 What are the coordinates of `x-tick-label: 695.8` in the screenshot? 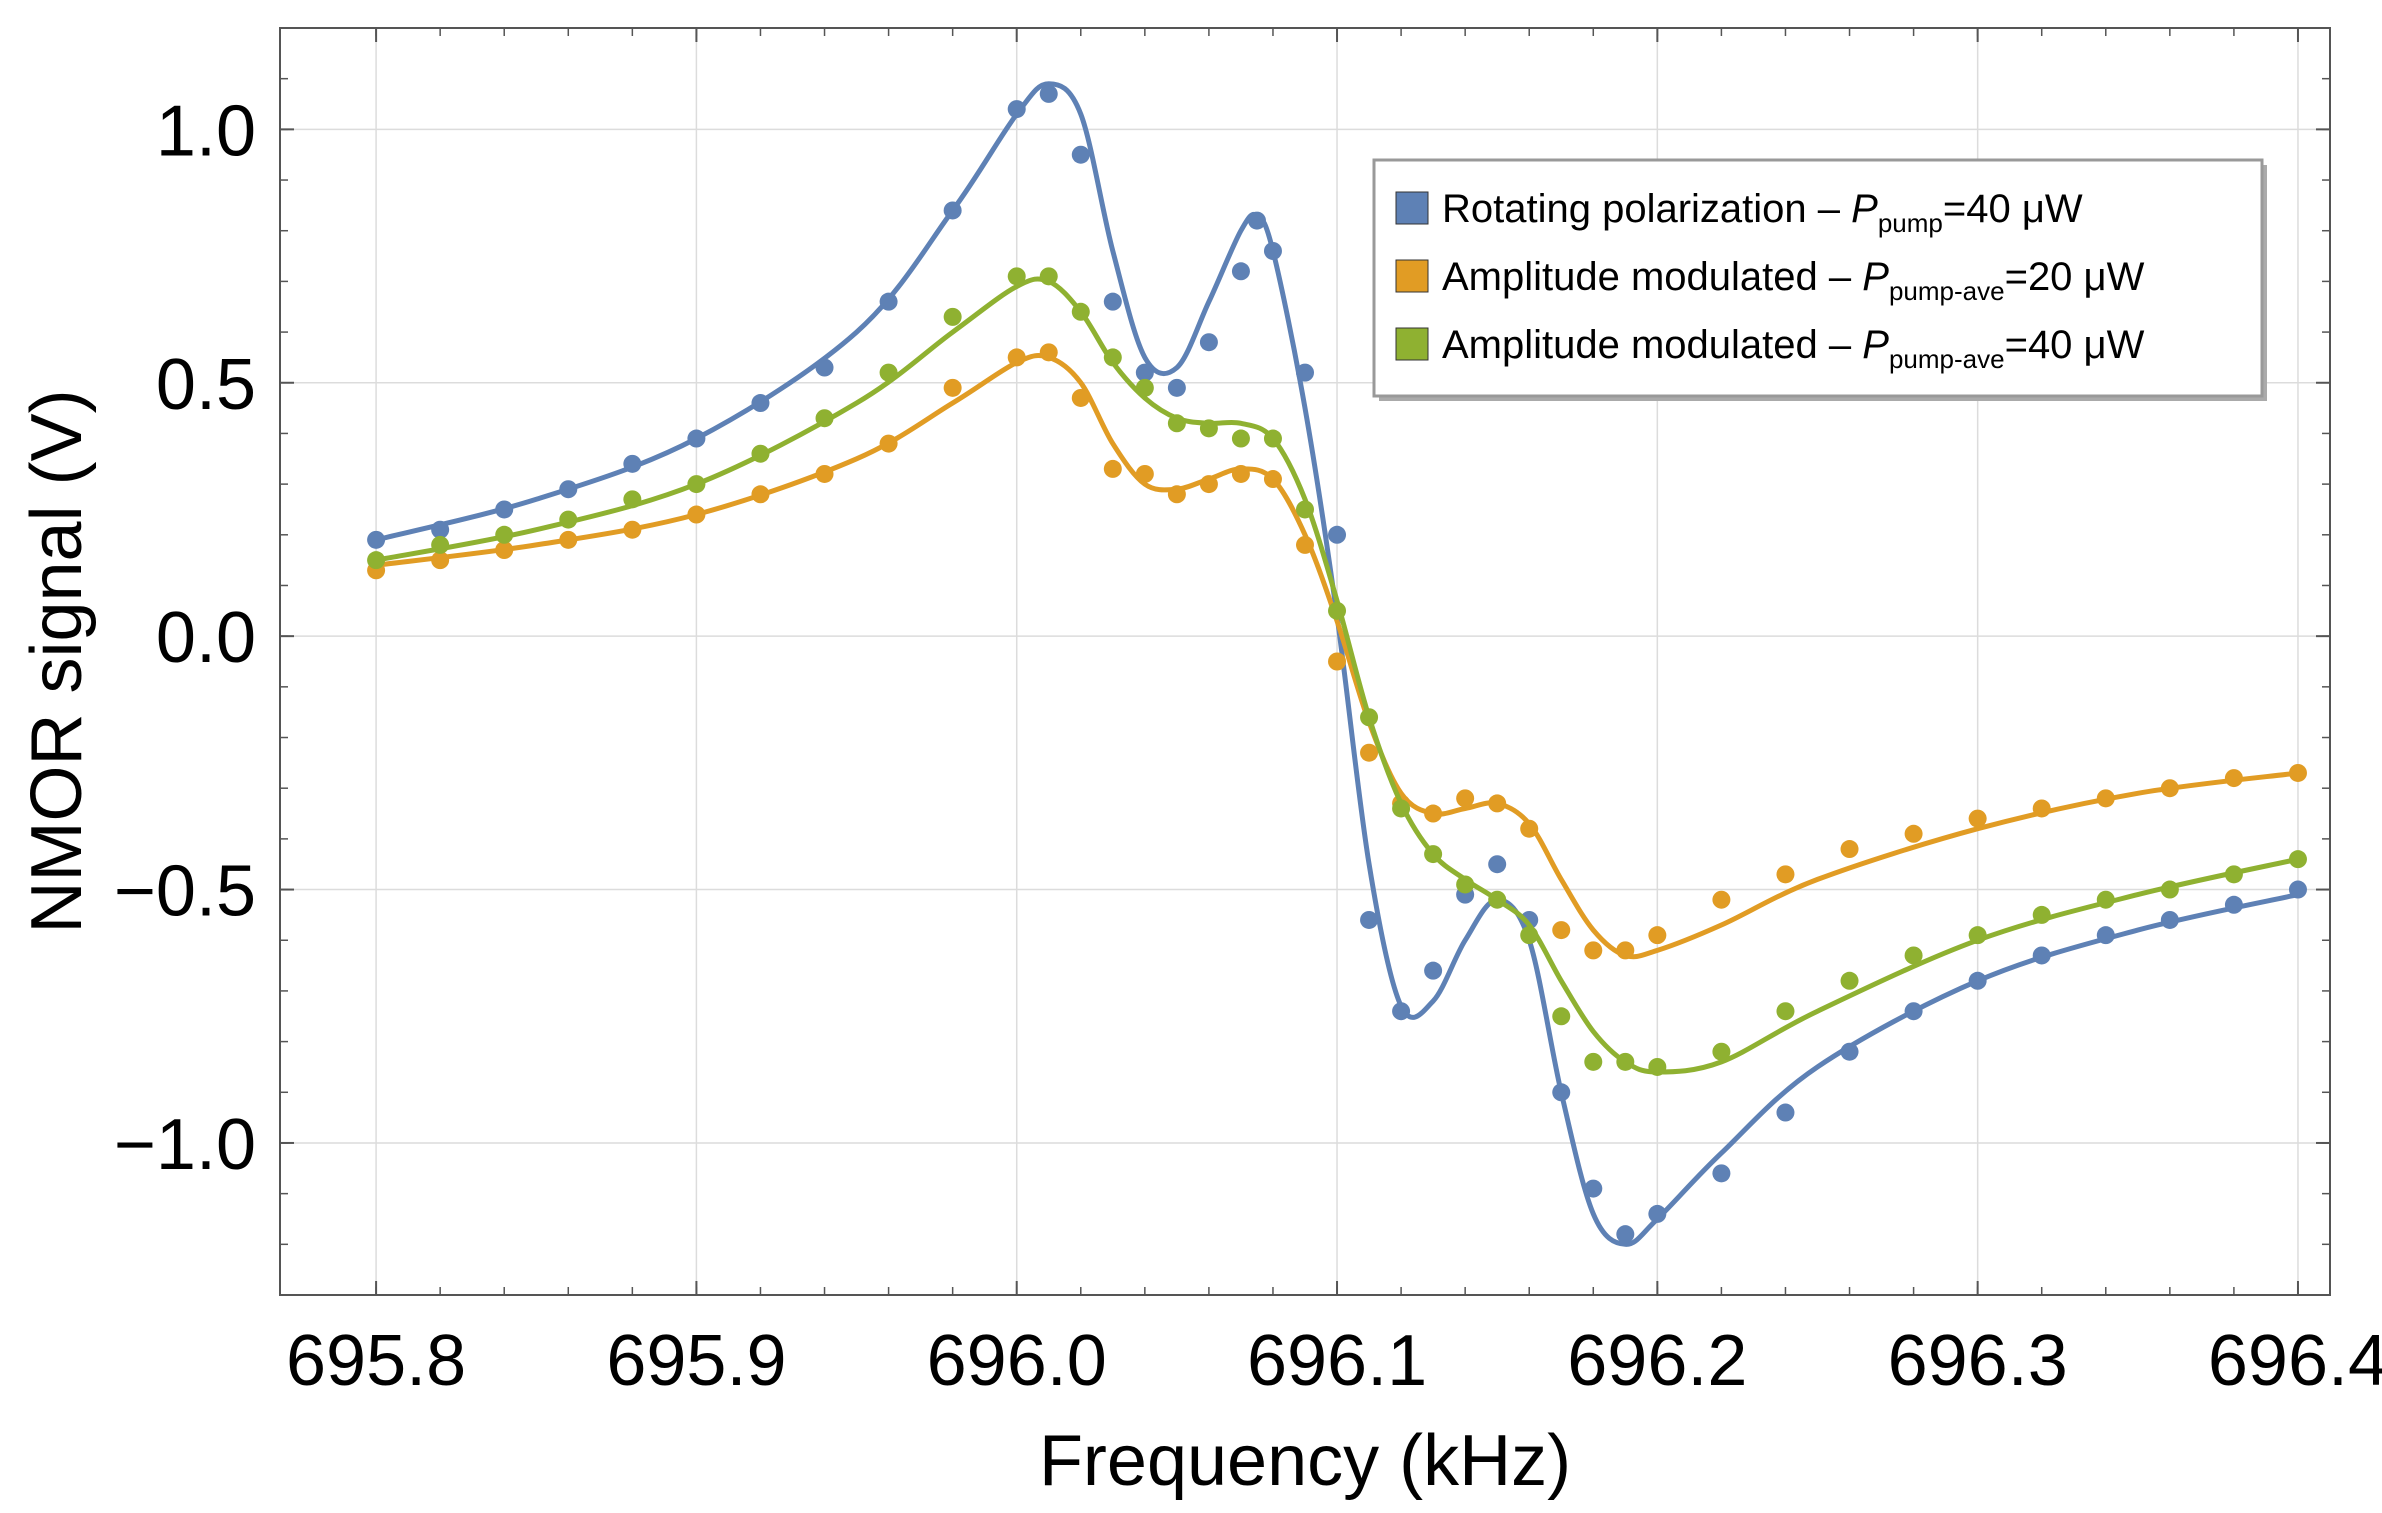 It's located at (376, 1361).